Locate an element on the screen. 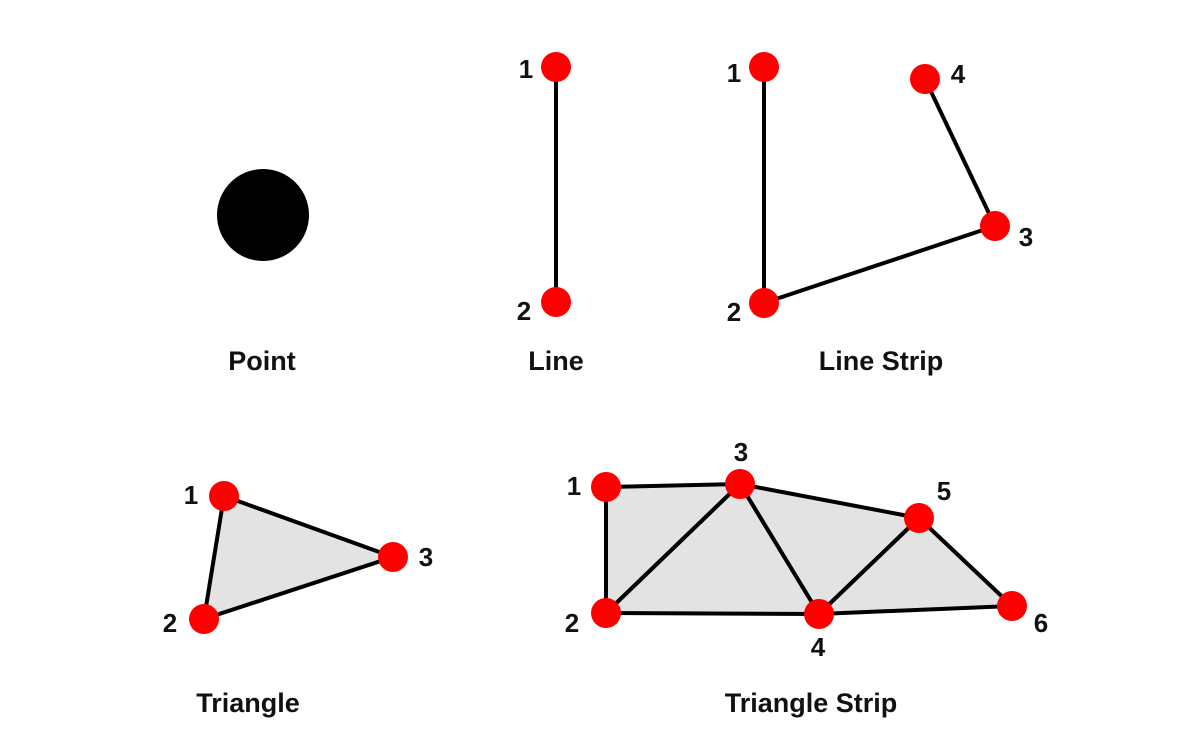 This screenshot has height=738, width=1180. triangle-caption: Triangle is located at coordinates (248, 703).